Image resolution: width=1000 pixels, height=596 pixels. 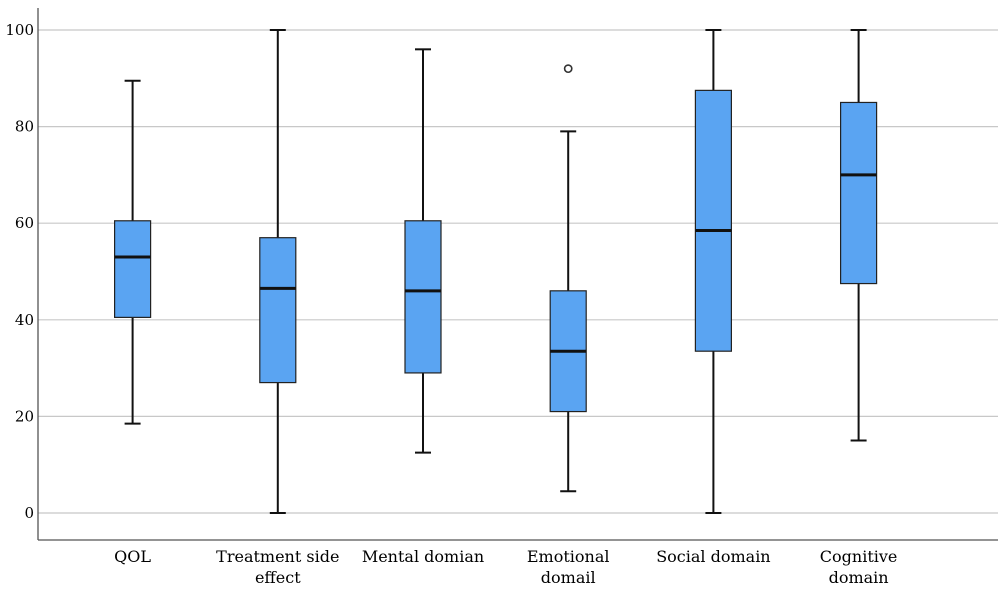 What do you see at coordinates (19, 30) in the screenshot?
I see `y-tick-label: 100` at bounding box center [19, 30].